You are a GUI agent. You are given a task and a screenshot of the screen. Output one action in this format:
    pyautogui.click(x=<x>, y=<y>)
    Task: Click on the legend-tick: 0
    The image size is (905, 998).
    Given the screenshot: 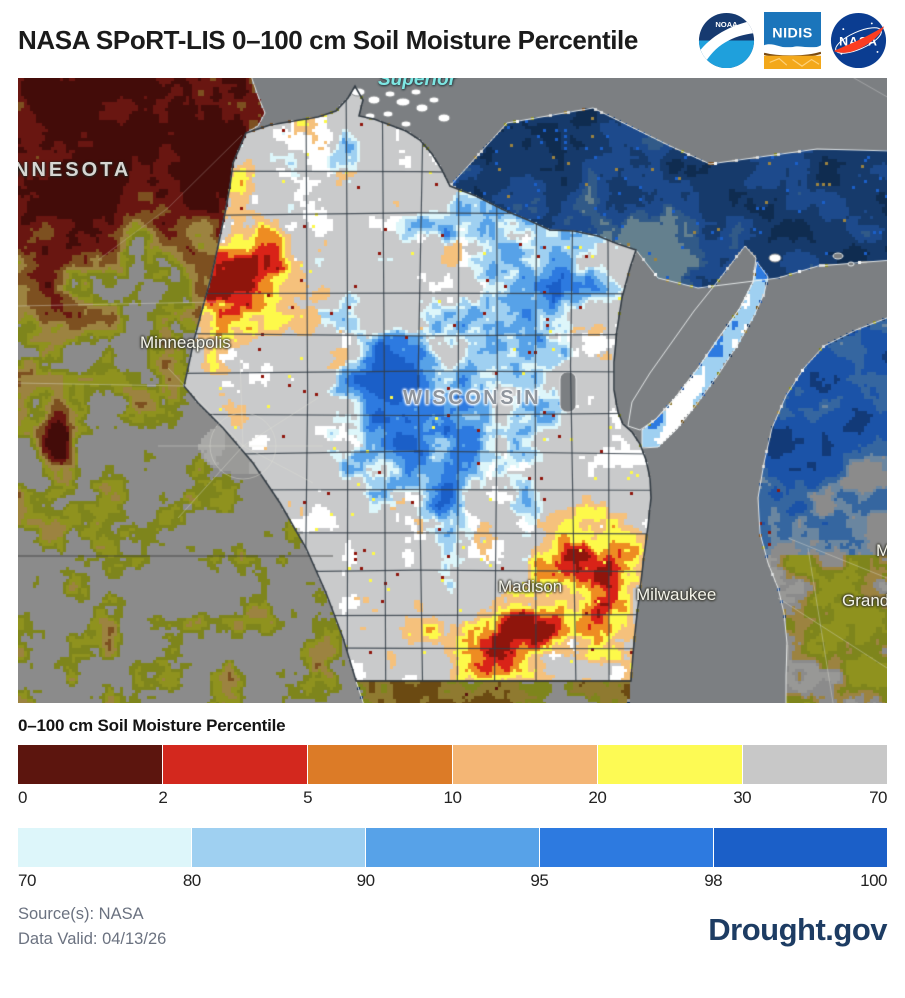 What is the action you would take?
    pyautogui.click(x=22, y=797)
    